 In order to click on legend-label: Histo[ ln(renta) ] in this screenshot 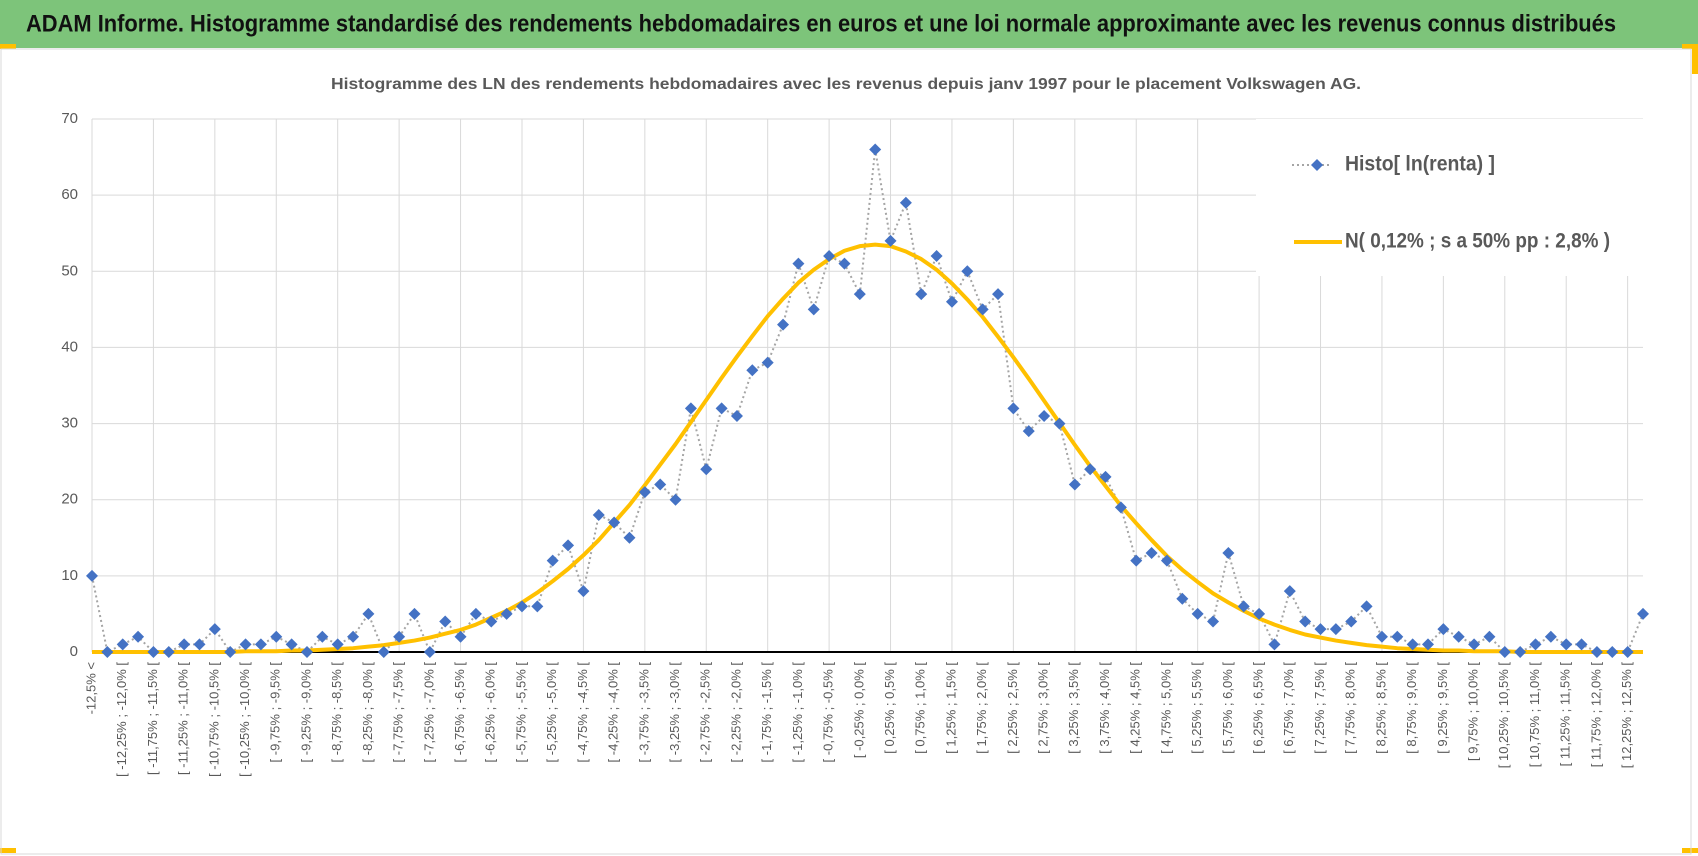, I will do `click(1420, 164)`.